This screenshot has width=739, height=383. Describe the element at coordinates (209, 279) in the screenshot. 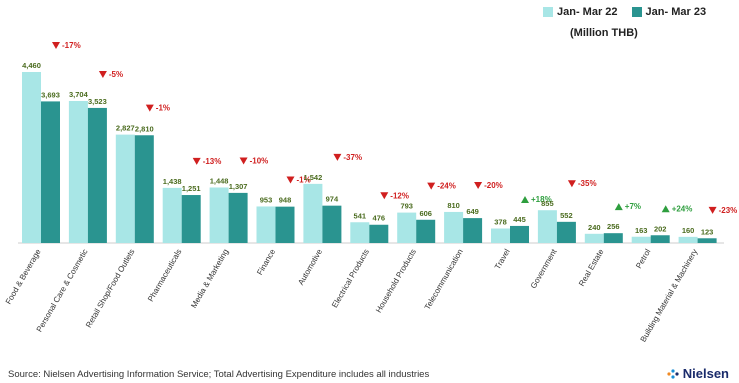

I see `category-label: Media & Marketing` at that location.